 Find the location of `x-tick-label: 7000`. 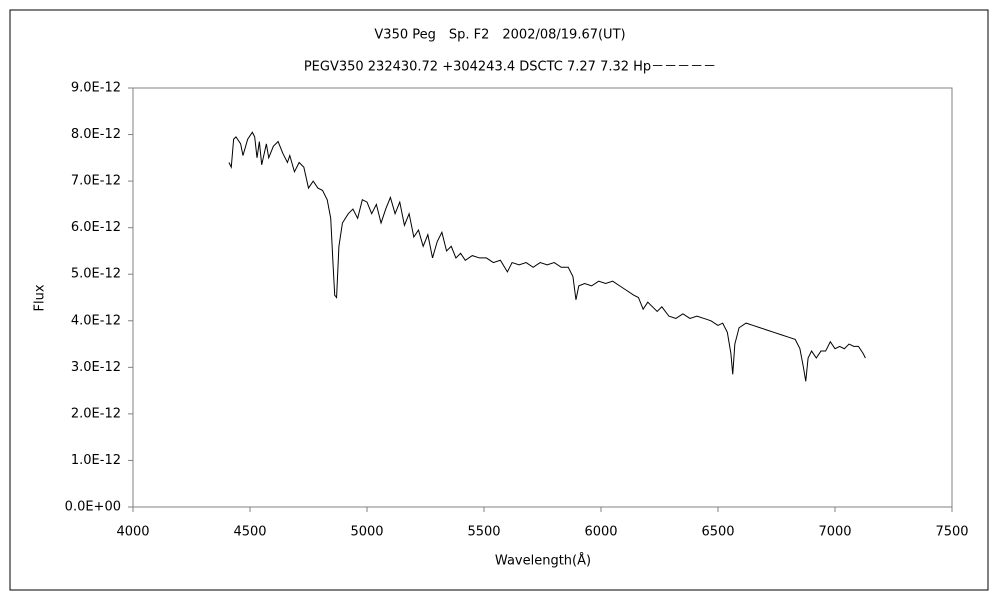

x-tick-label: 7000 is located at coordinates (834, 532).